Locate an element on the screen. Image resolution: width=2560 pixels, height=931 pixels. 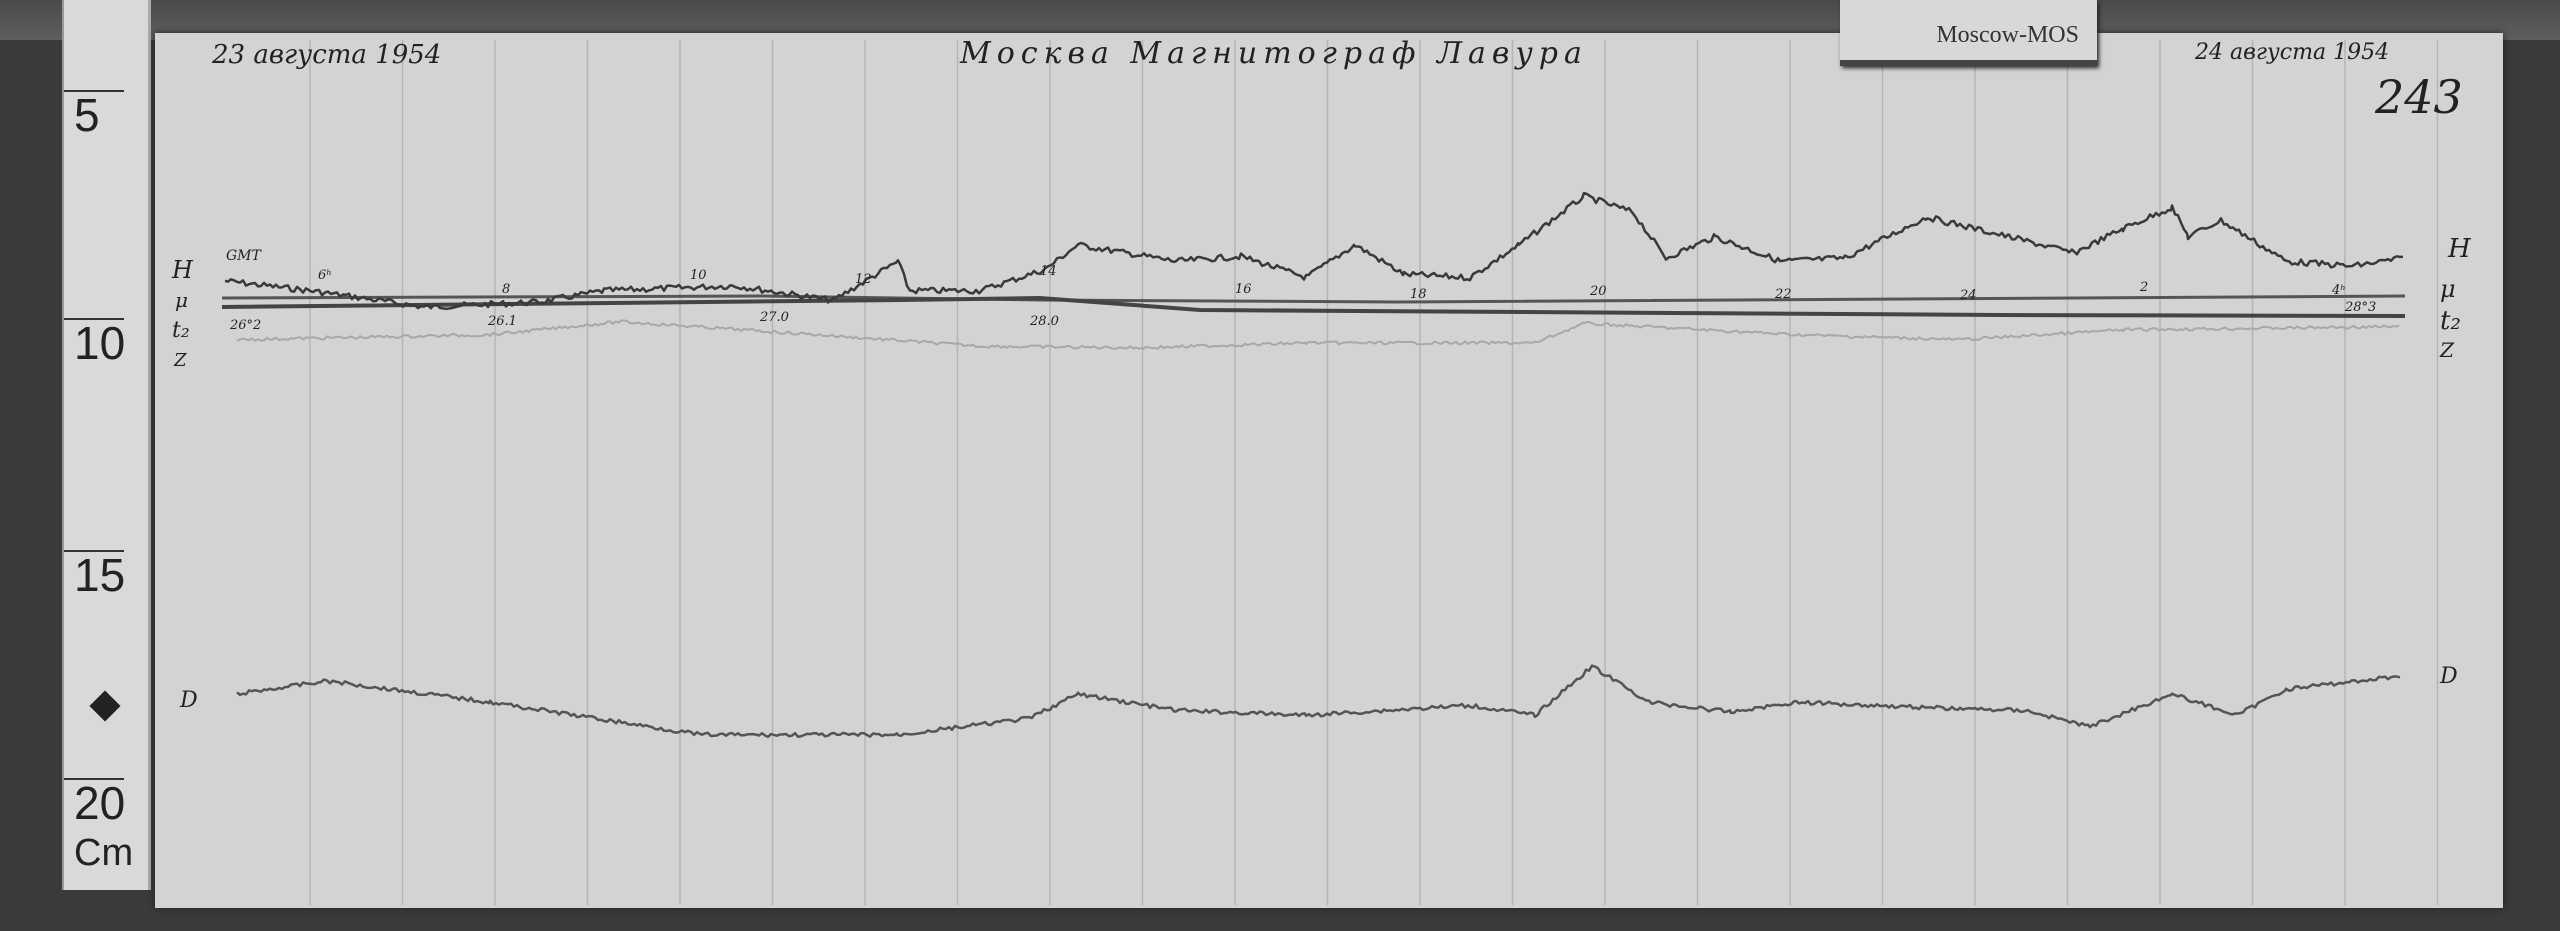
date-end: 24 августа 1954 is located at coordinates (2292, 52).